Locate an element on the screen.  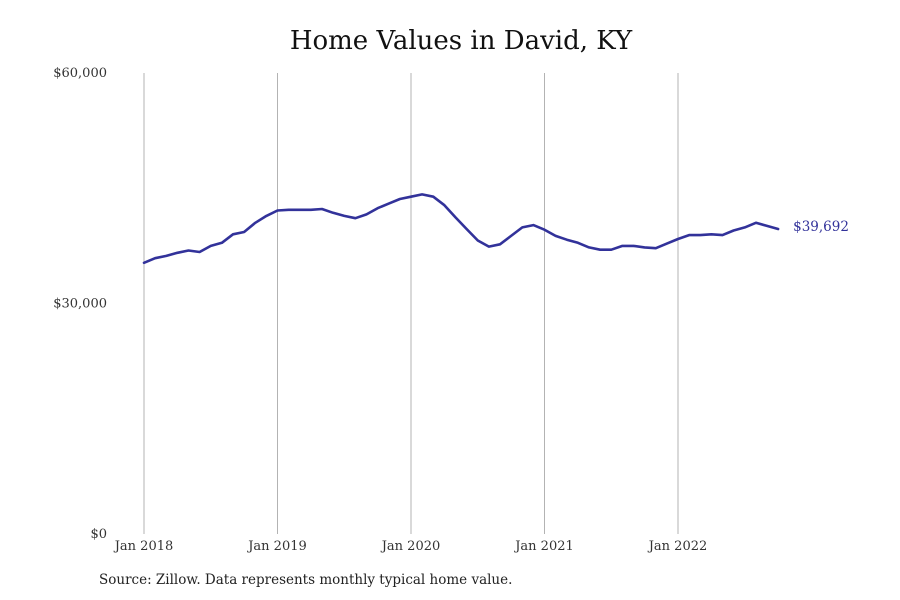
x-axis-tick-labels: Jan 2018 Jan 2019 Jan 2020 Jan 2021 Jan 2022 is located at coordinates (410, 546).